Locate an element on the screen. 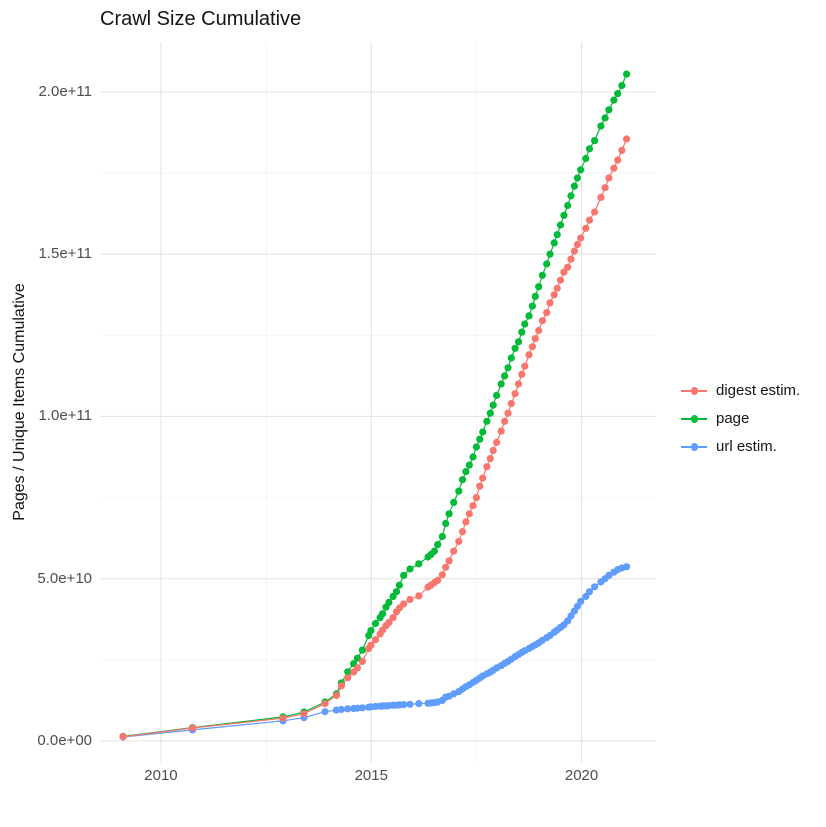  series-url-estim- is located at coordinates (375, 652).